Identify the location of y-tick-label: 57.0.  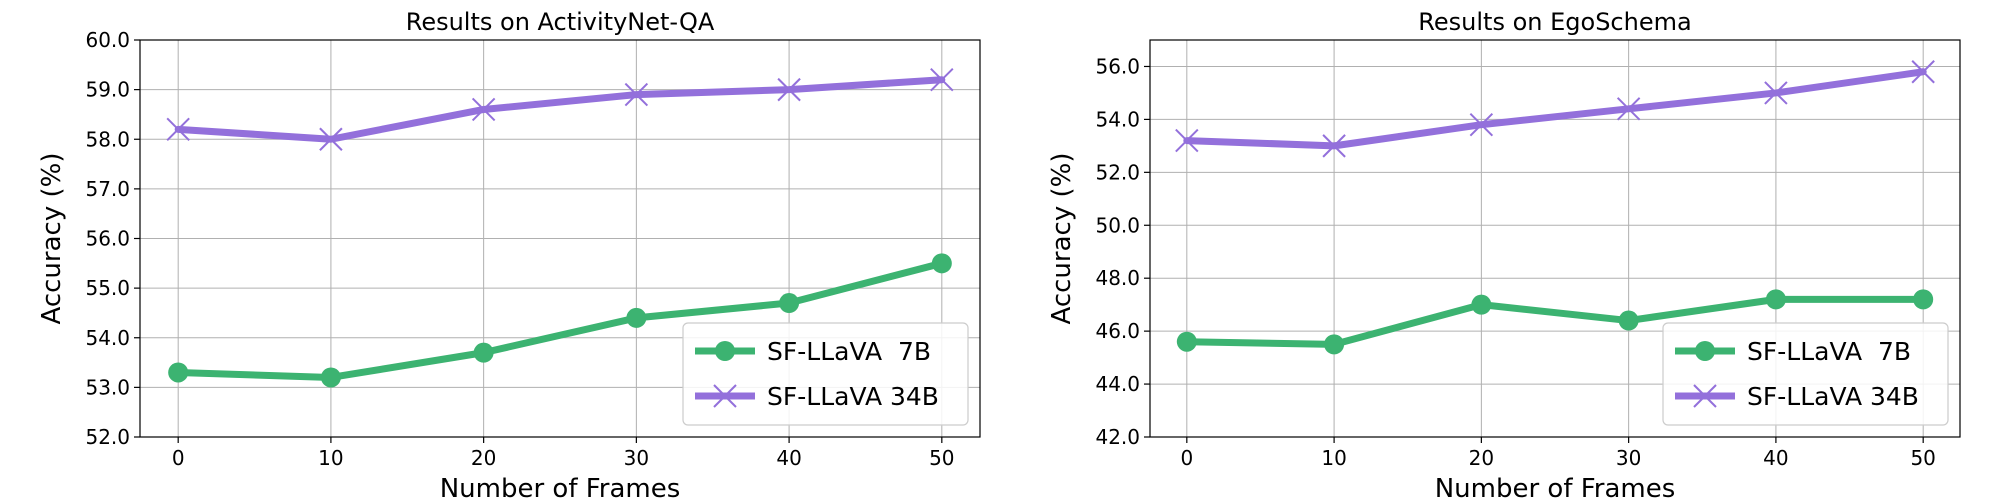
(107, 189).